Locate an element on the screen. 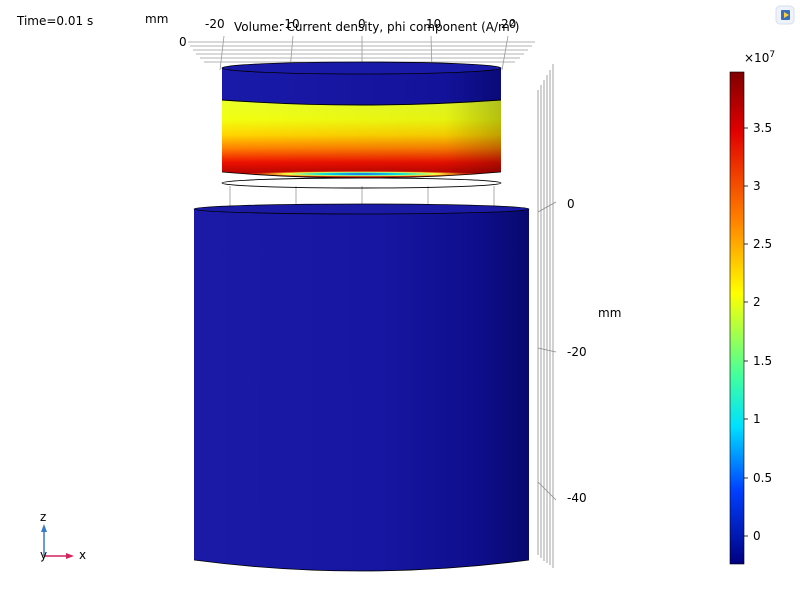 The image size is (800, 600). colorbar-tick: 3.5 is located at coordinates (763, 128).